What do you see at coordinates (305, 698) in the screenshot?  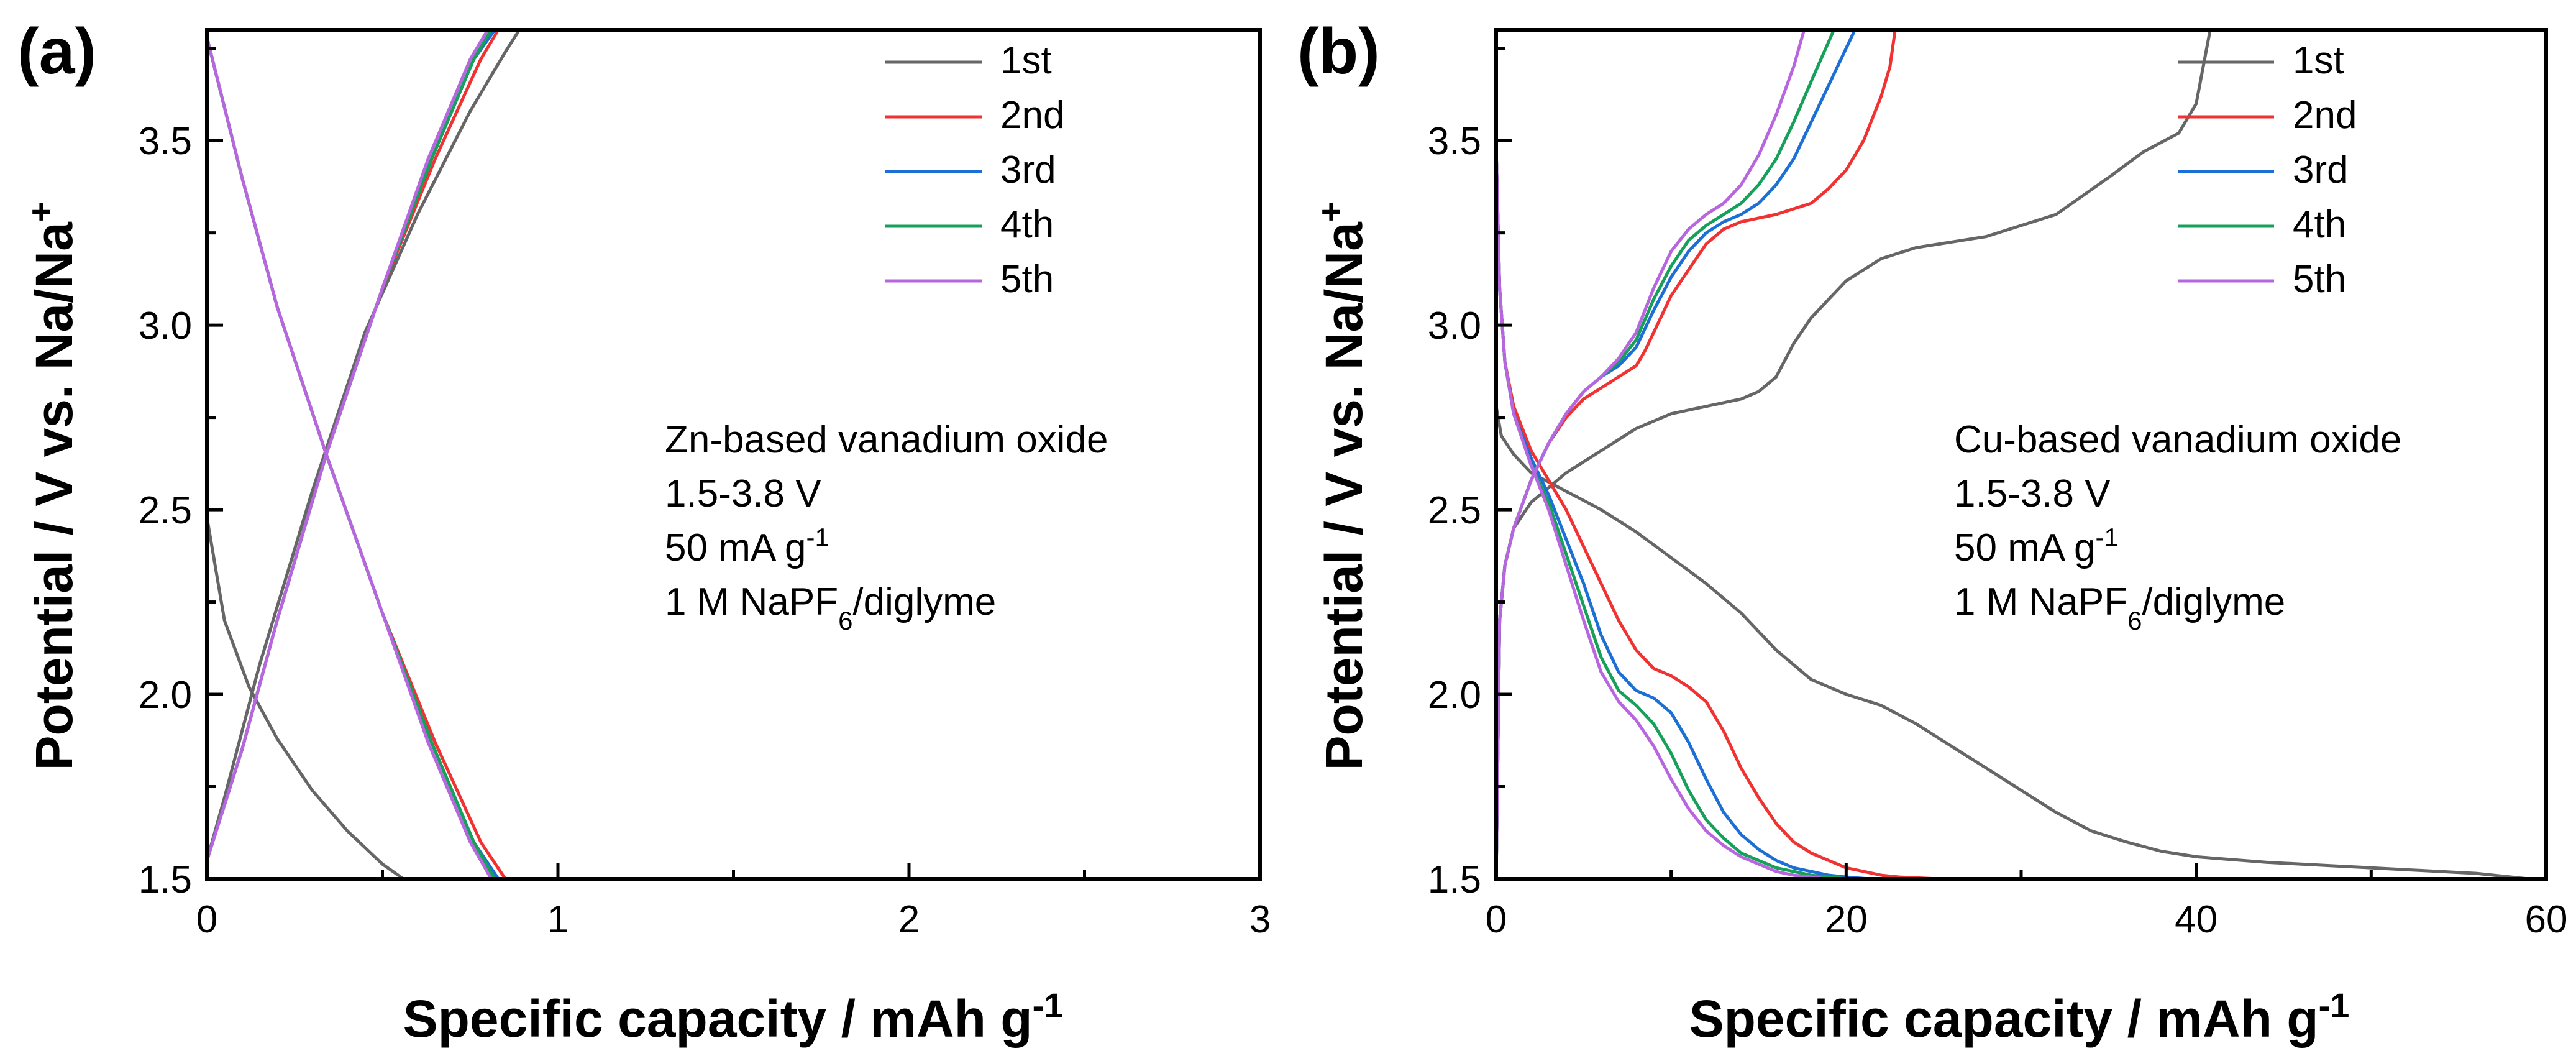 I see `series-1st-discharge-curve` at bounding box center [305, 698].